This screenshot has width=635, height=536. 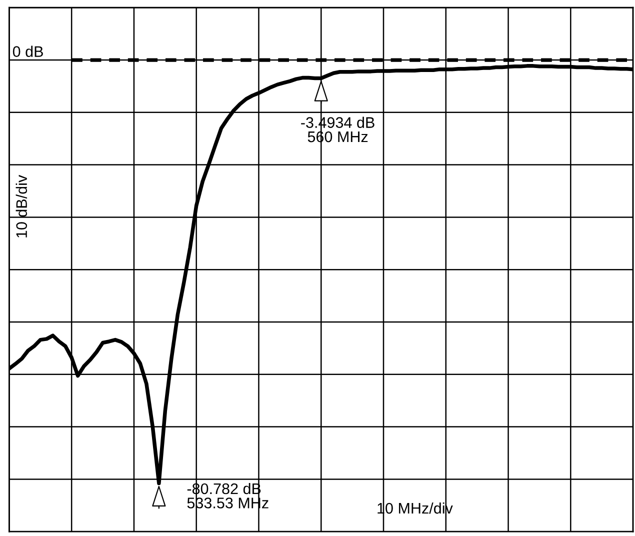 I want to click on ref-line-label: 0 dB, so click(x=27, y=51).